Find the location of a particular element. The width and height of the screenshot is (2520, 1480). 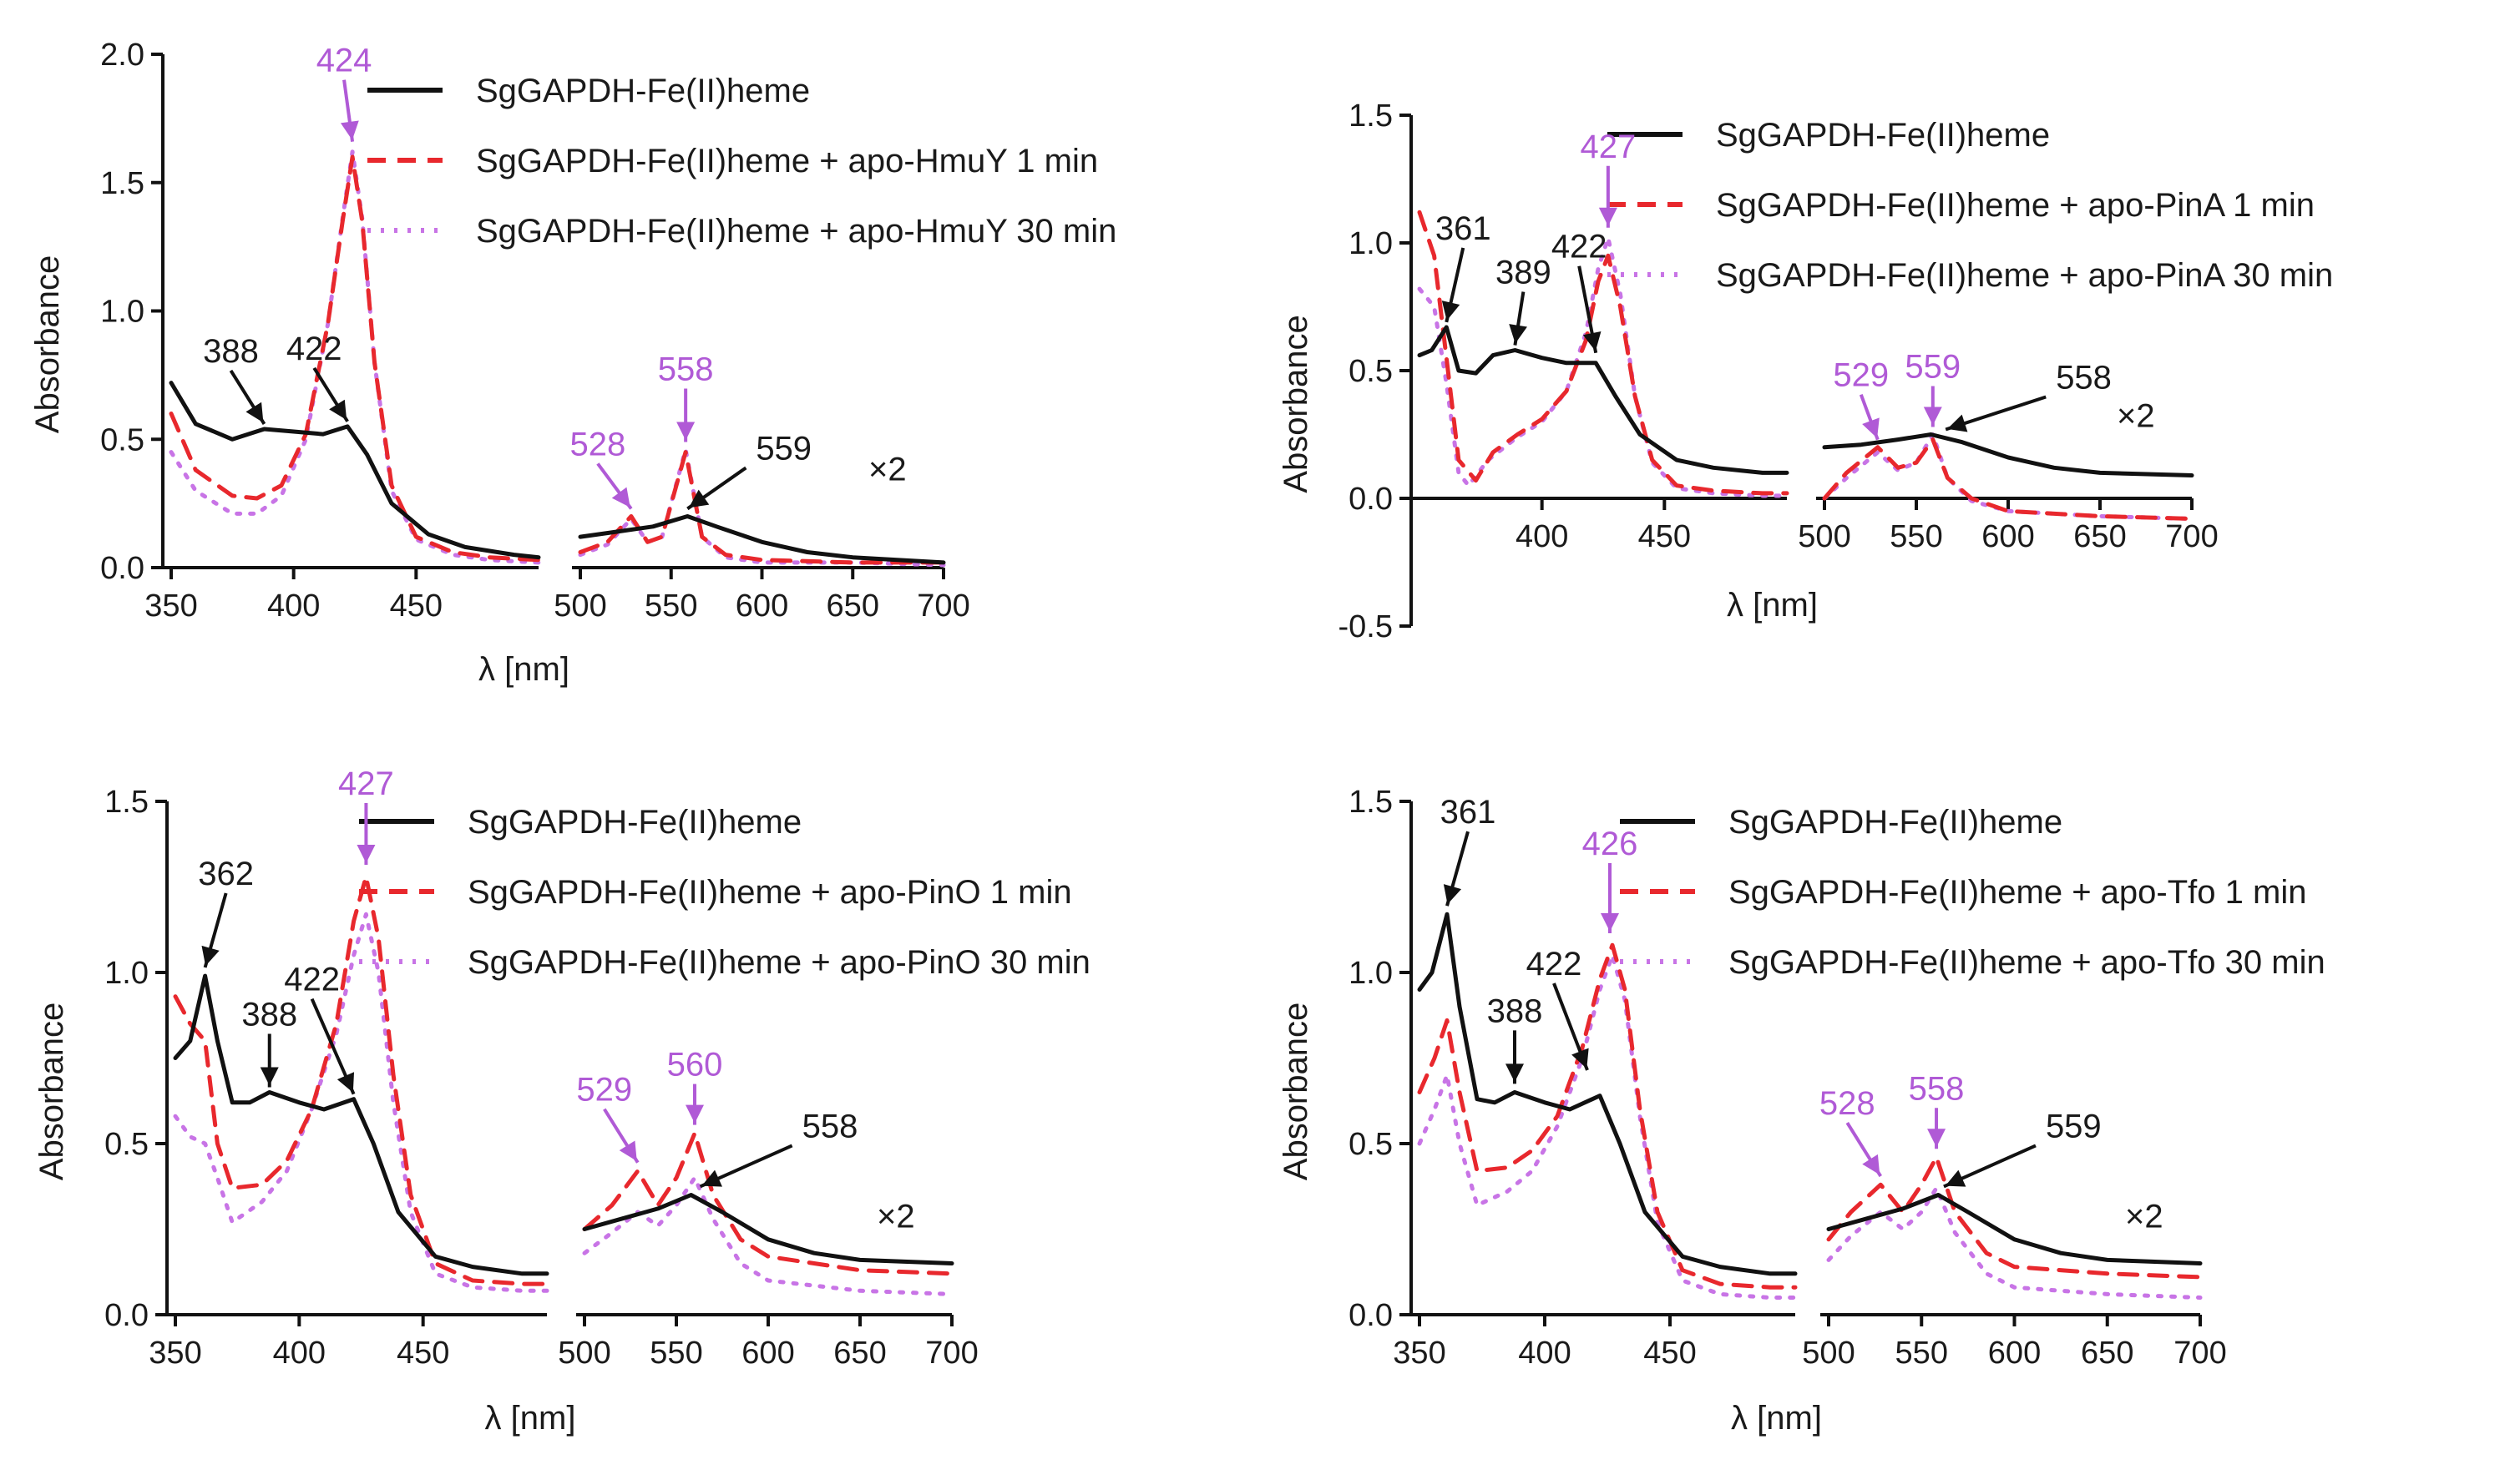

legend-entry-2: SgGAPDH-Fe(II)heme + apo-Tfo 1 min is located at coordinates (2017, 892).